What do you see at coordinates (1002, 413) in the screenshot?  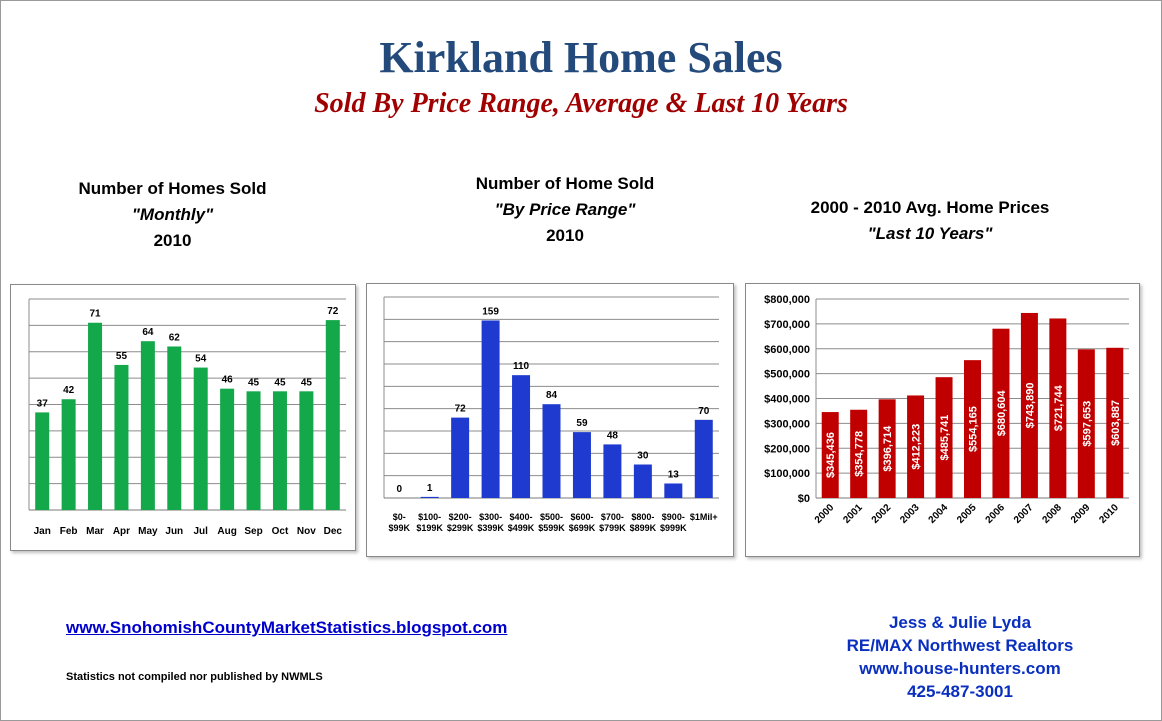 I see `data-label: $680,604` at bounding box center [1002, 413].